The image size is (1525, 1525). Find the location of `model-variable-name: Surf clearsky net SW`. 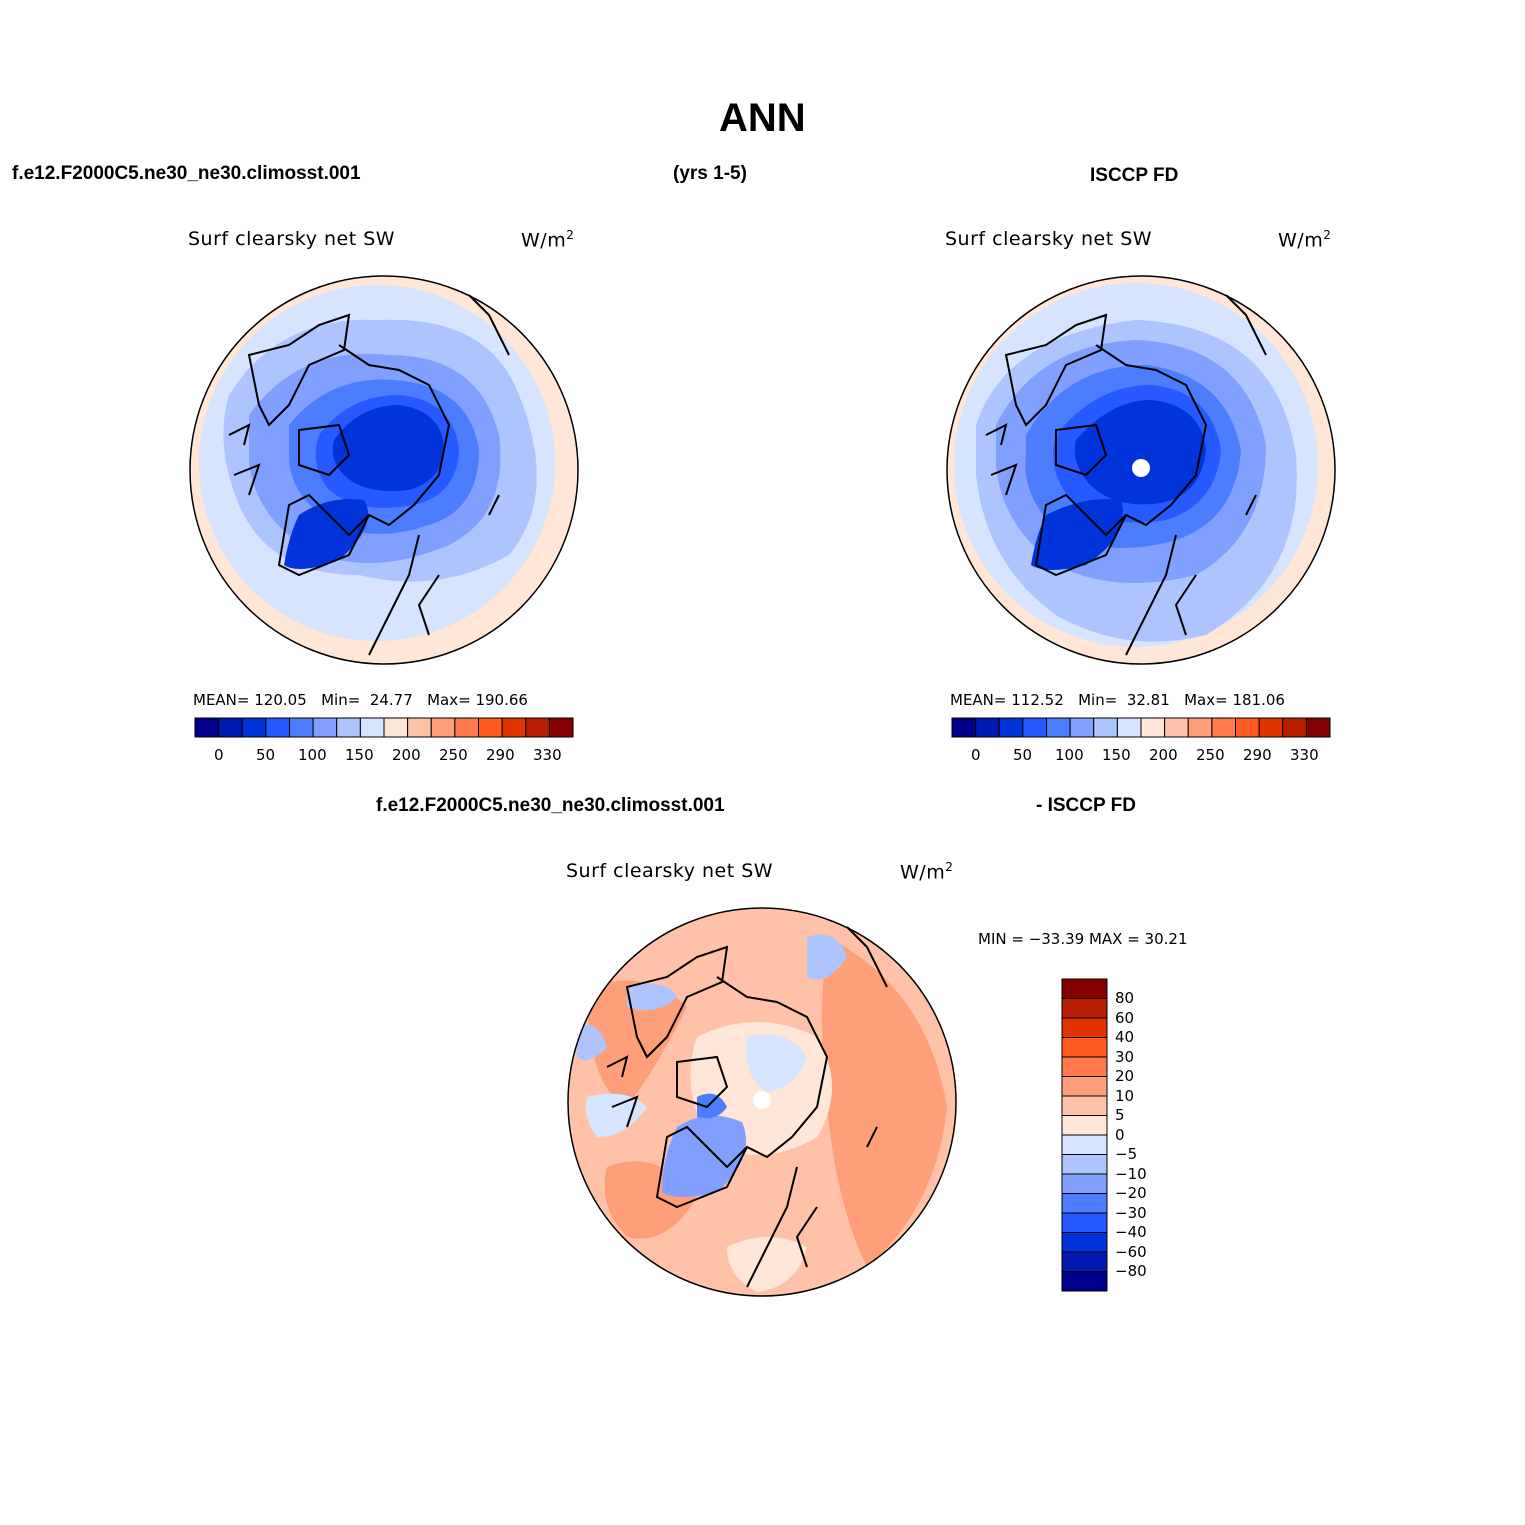

model-variable-name: Surf clearsky net SW is located at coordinates (292, 239).